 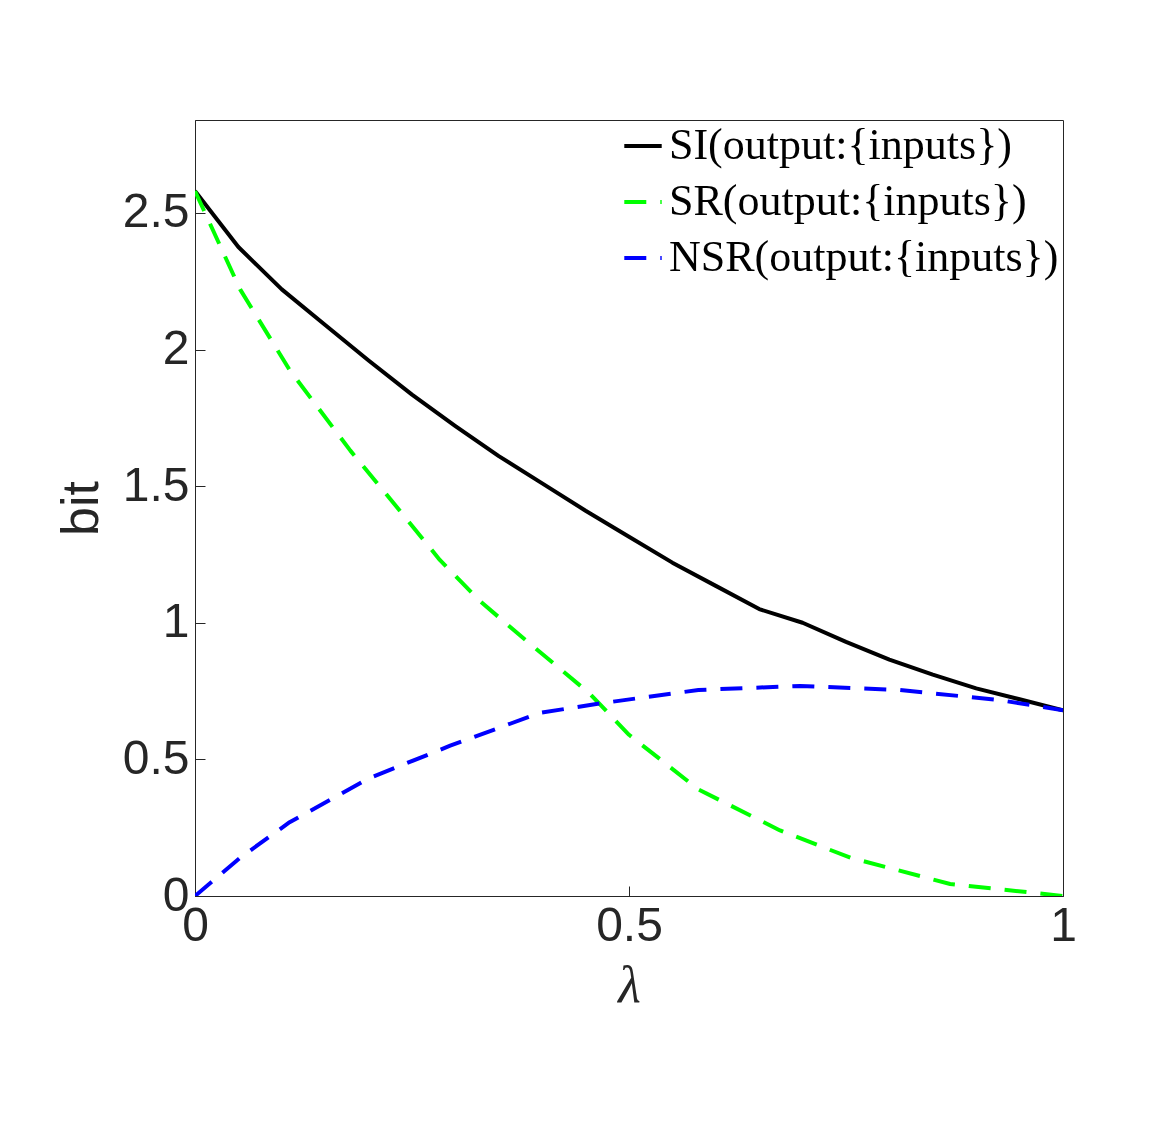 What do you see at coordinates (176, 348) in the screenshot?
I see `y-tick-label: 2` at bounding box center [176, 348].